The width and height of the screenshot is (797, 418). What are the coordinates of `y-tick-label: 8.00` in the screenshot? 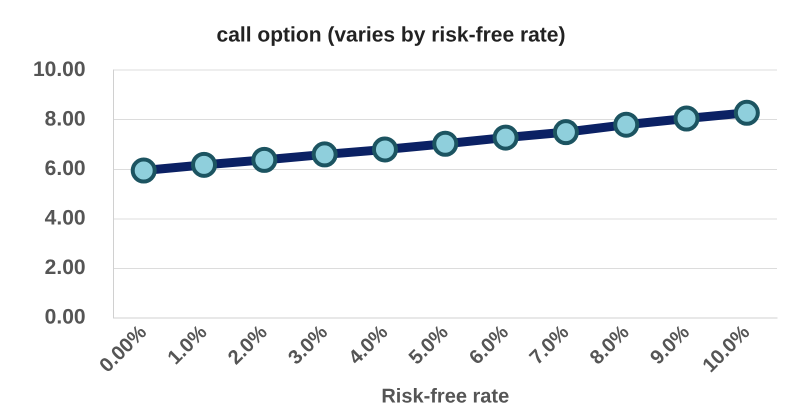 It's located at (65, 119).